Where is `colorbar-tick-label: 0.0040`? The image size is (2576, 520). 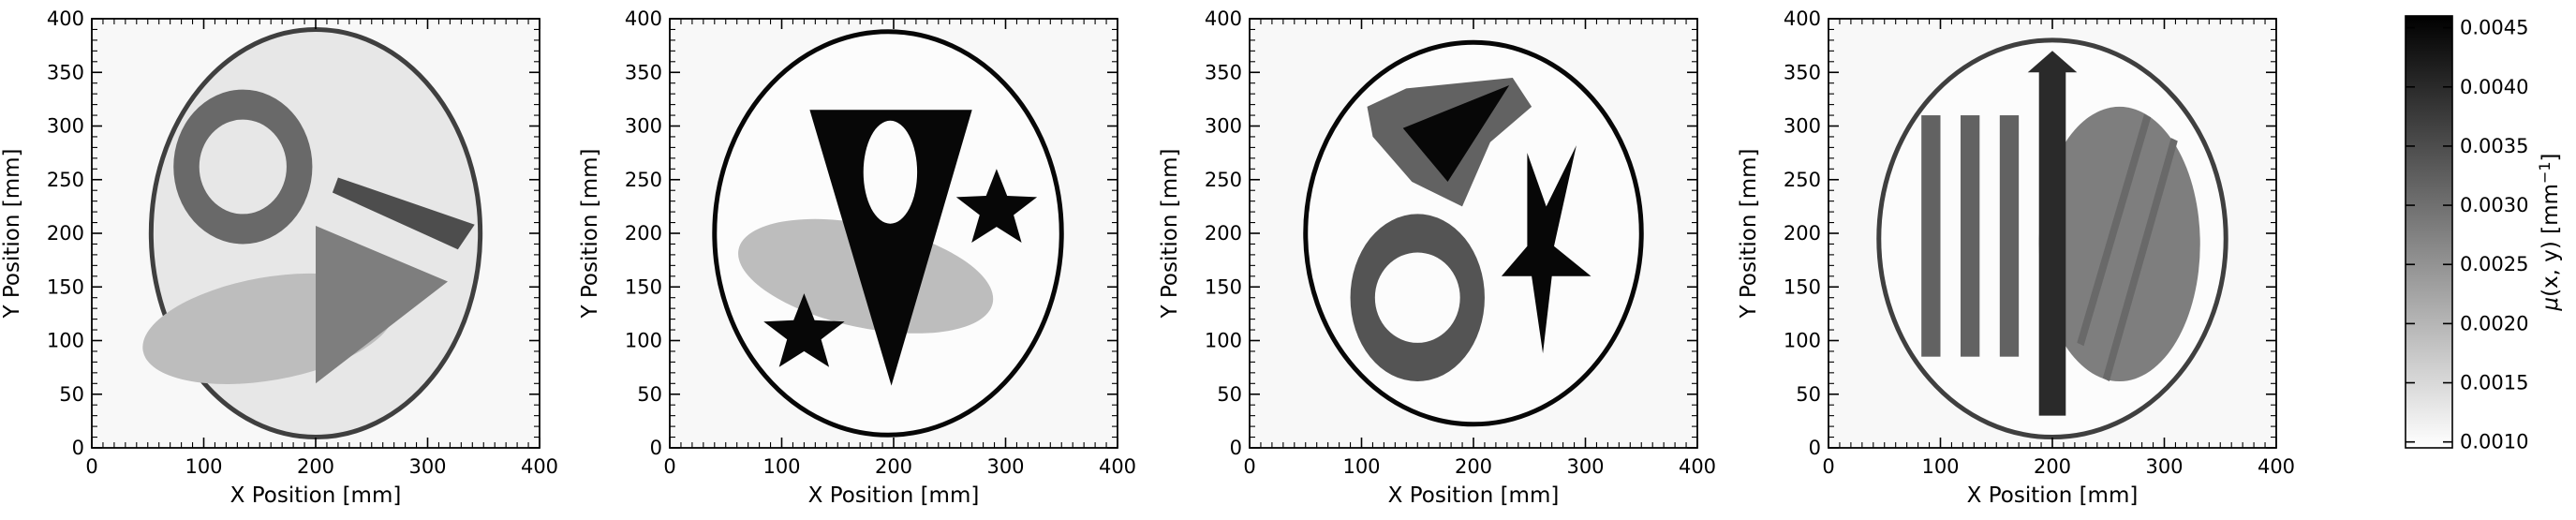
colorbar-tick-label: 0.0040 is located at coordinates (2494, 87).